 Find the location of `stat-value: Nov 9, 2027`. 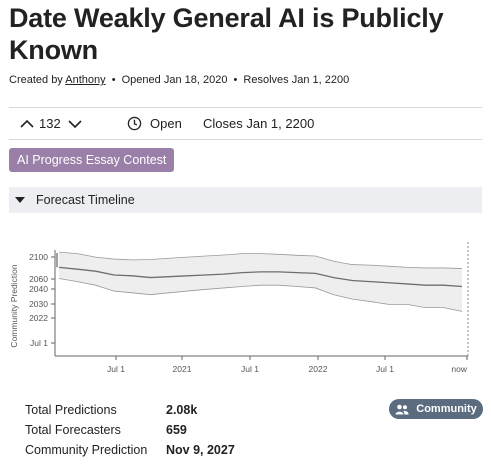

stat-value: Nov 9, 2027 is located at coordinates (200, 450).